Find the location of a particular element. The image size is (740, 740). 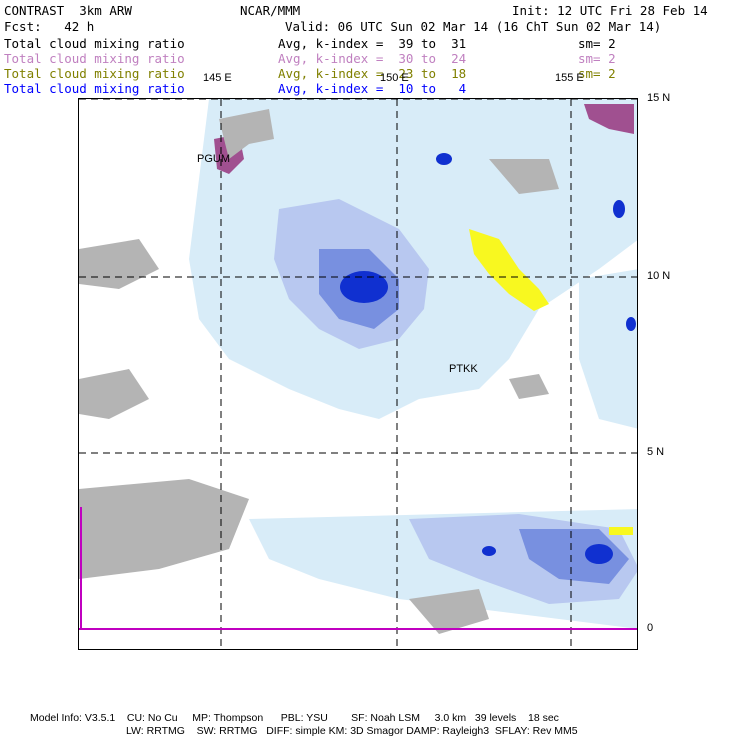

core-center is located at coordinates (364, 287).